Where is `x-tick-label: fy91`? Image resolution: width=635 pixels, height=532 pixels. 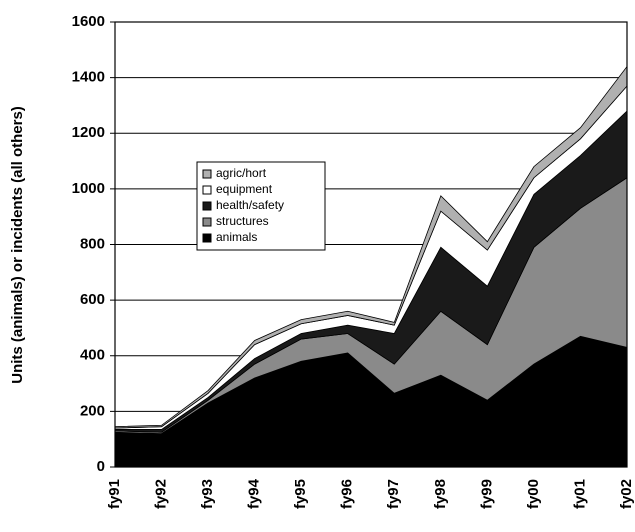
x-tick-label: fy91 is located at coordinates (114, 494).